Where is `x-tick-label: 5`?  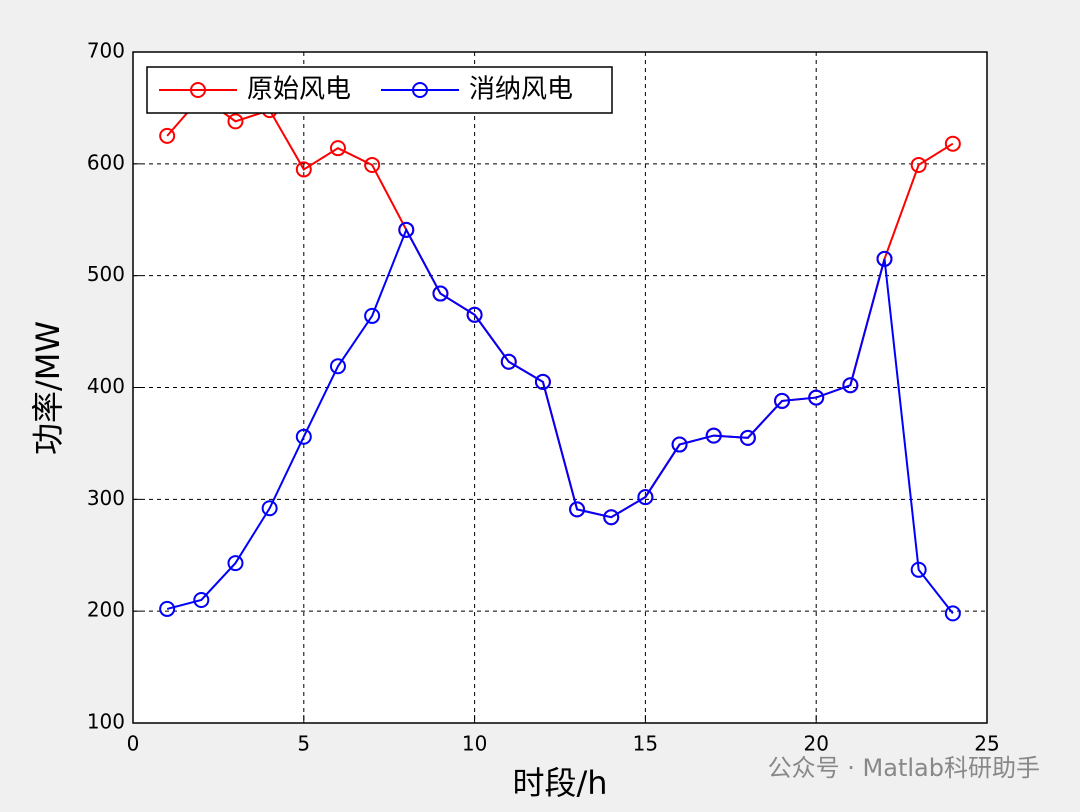 x-tick-label: 5 is located at coordinates (303, 744).